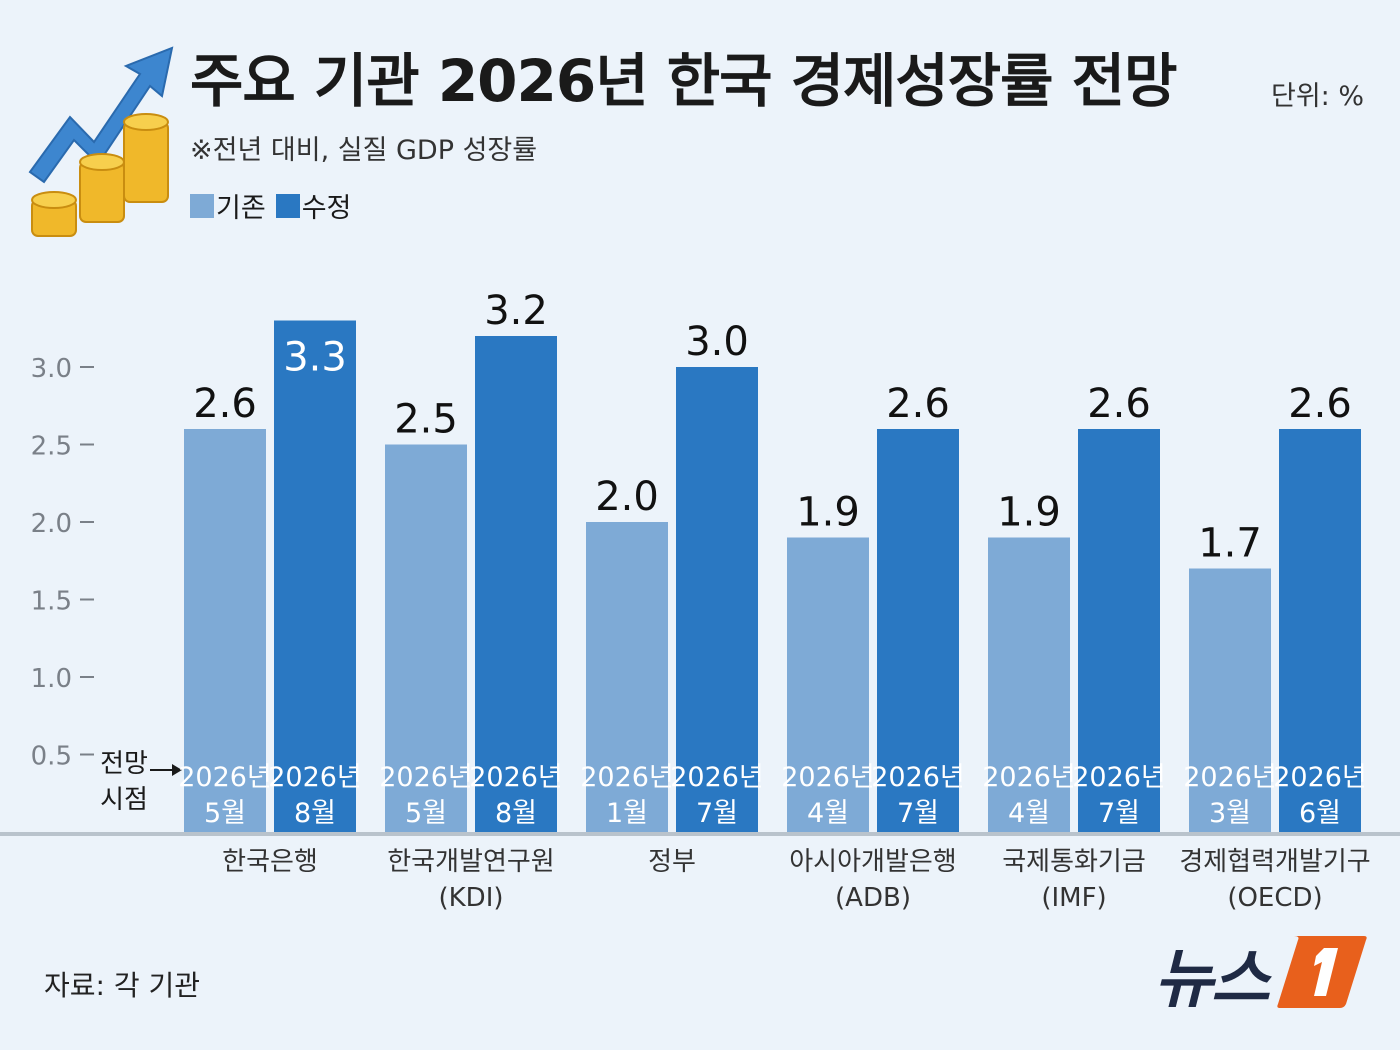  Describe the element at coordinates (426, 420) in the screenshot. I see `bar-value-label: 2.5` at that location.